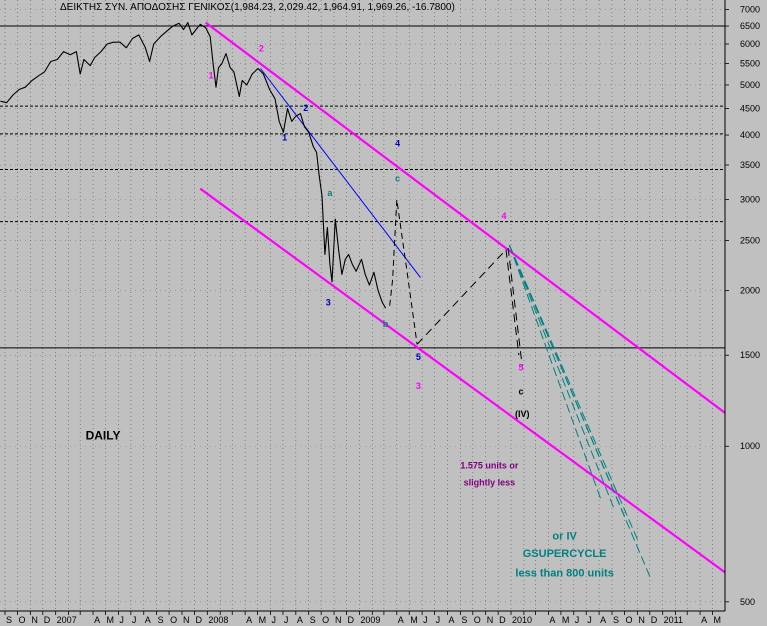  What do you see at coordinates (750, 200) in the screenshot?
I see `y-tick-label: 3000` at bounding box center [750, 200].